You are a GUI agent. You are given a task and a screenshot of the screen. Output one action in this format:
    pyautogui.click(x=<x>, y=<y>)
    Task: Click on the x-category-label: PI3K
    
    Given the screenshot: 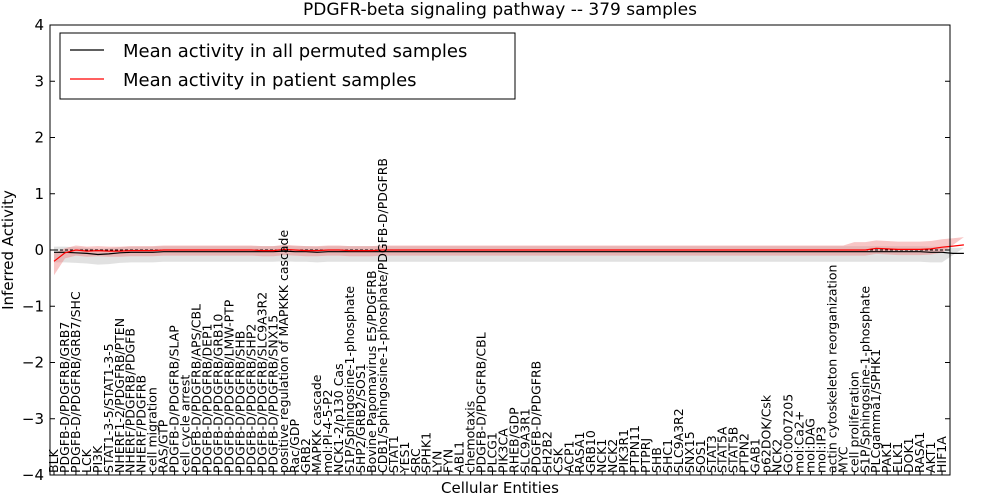 What is the action you would take?
    pyautogui.click(x=97, y=459)
    